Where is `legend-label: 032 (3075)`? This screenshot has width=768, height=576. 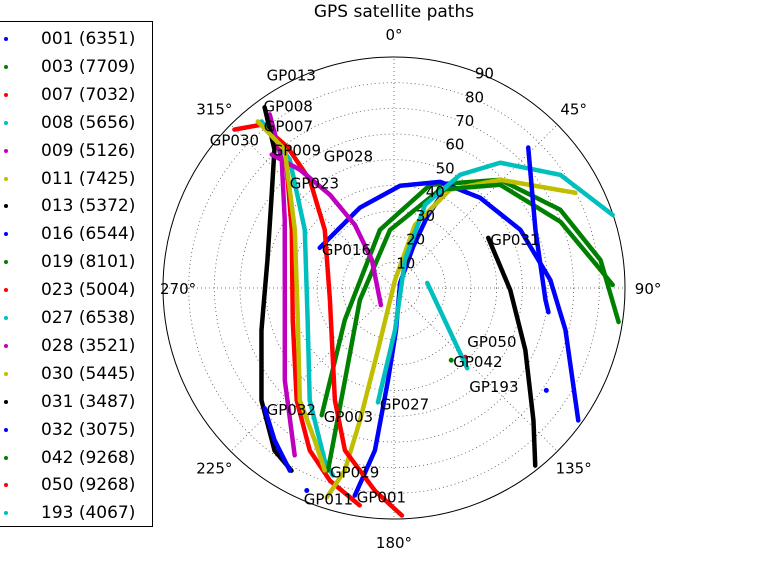 legend-label: 032 (3075) is located at coordinates (88, 429).